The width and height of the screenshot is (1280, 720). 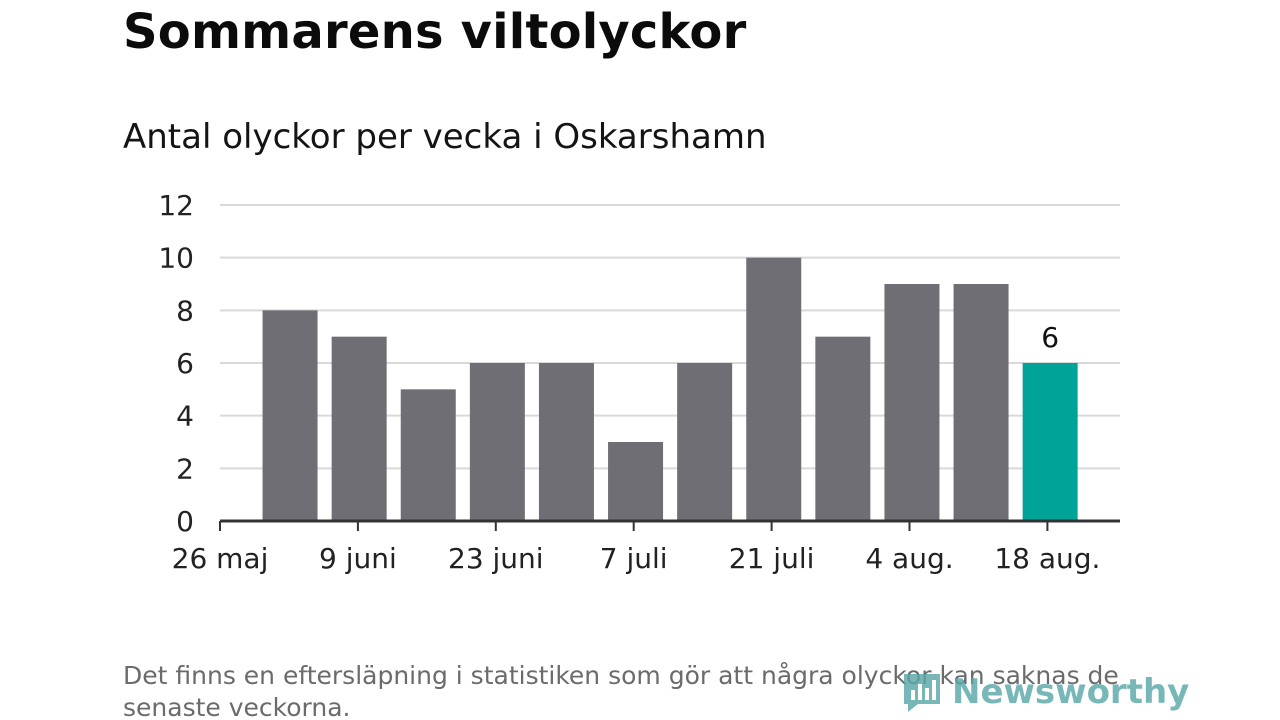 What do you see at coordinates (1050, 337) in the screenshot?
I see `data-label: 6` at bounding box center [1050, 337].